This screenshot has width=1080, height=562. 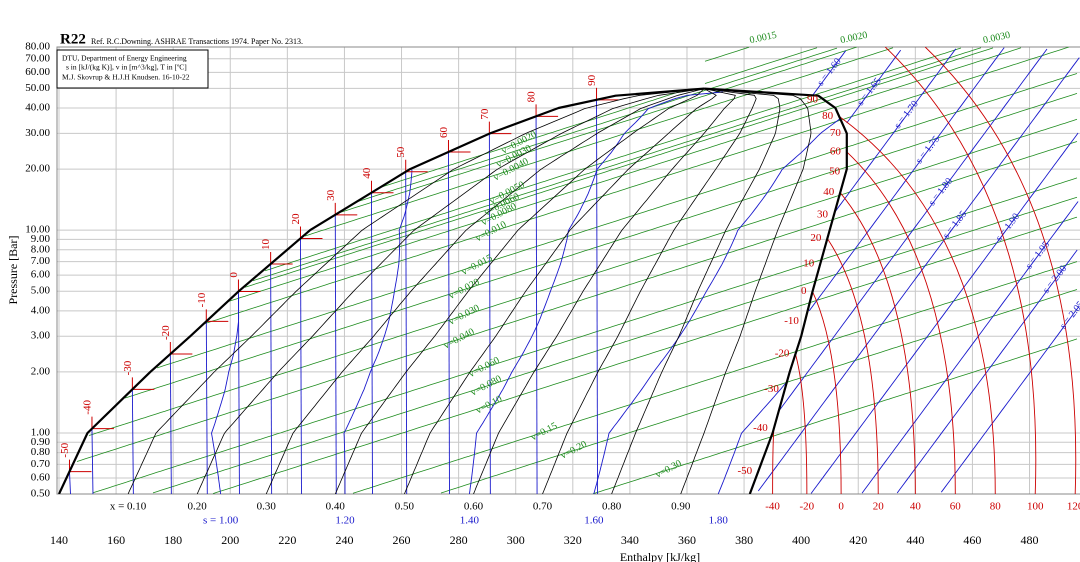 What do you see at coordinates (59, 540) in the screenshot?
I see `x-tick-label: 140` at bounding box center [59, 540].